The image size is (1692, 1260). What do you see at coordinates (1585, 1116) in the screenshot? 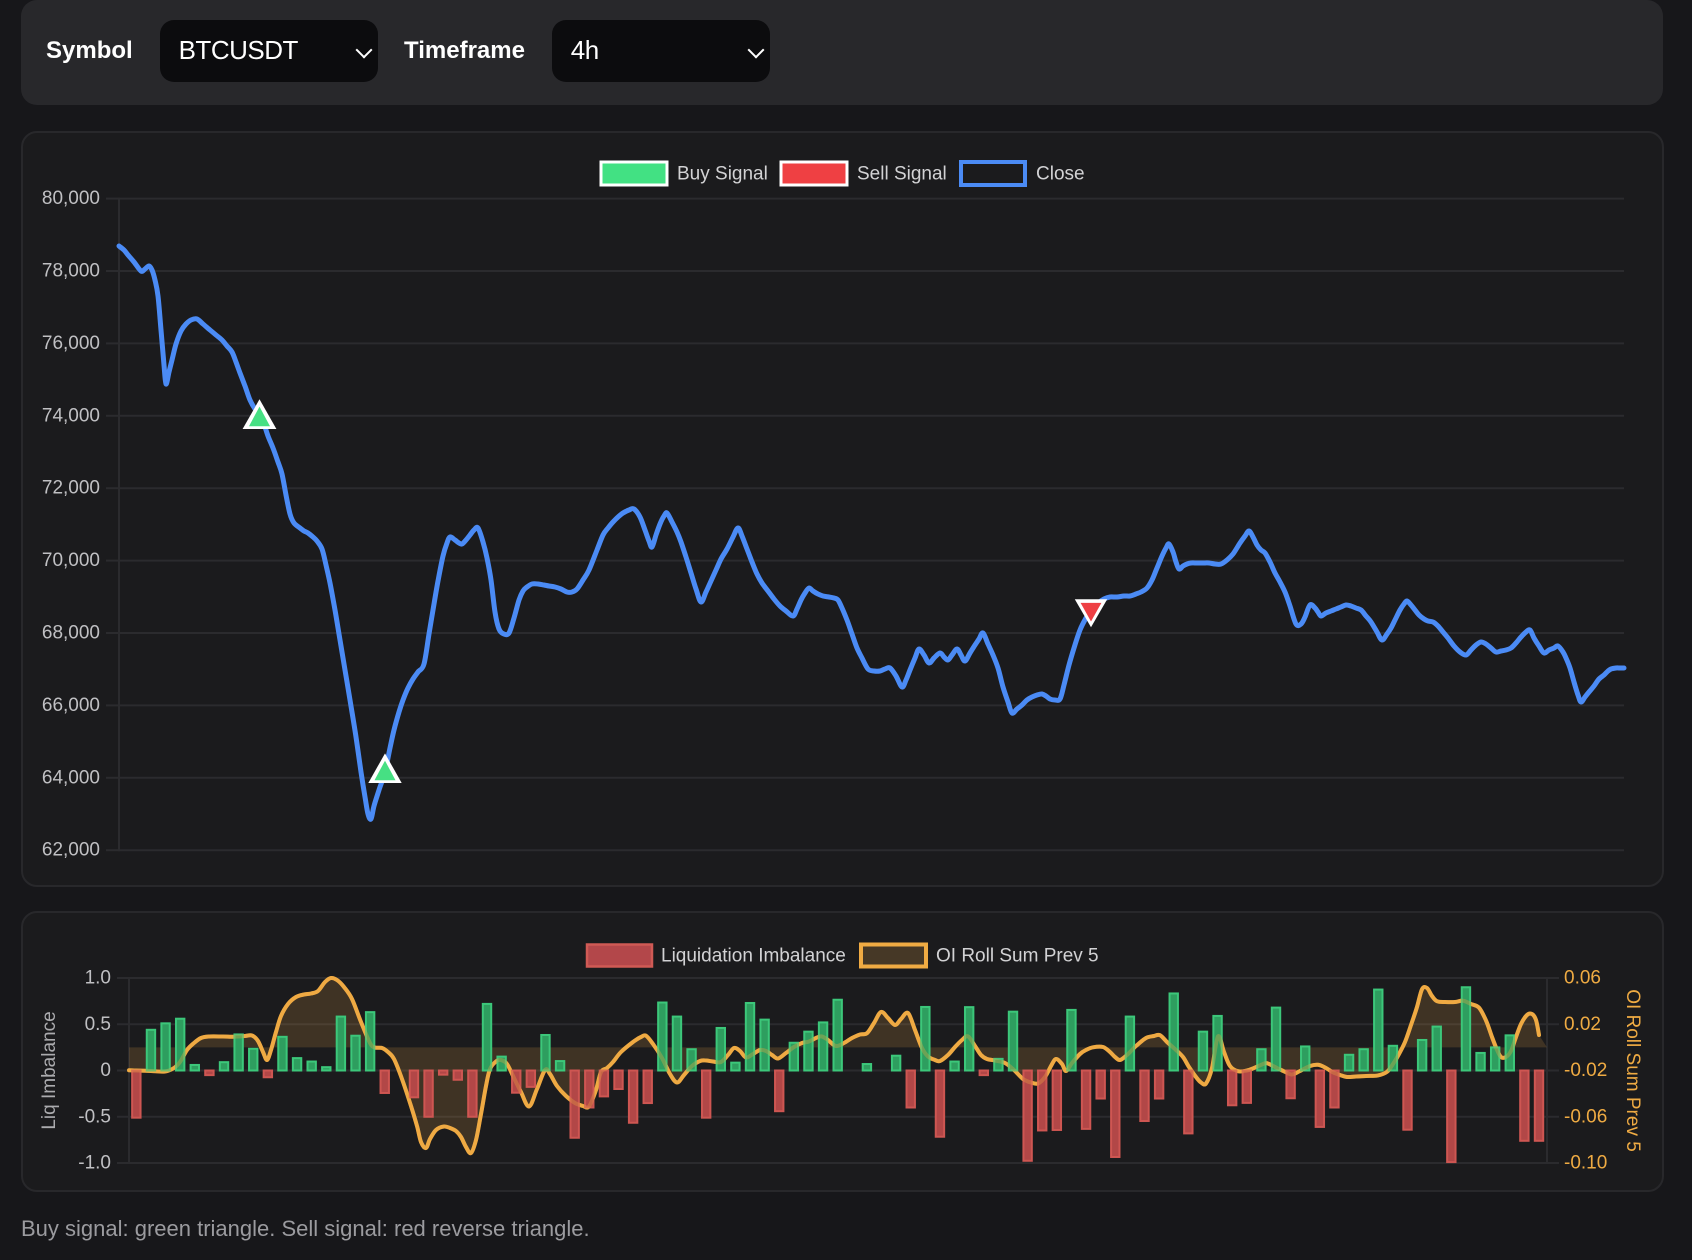
I see `svg-text: -0.06` at bounding box center [1585, 1116].